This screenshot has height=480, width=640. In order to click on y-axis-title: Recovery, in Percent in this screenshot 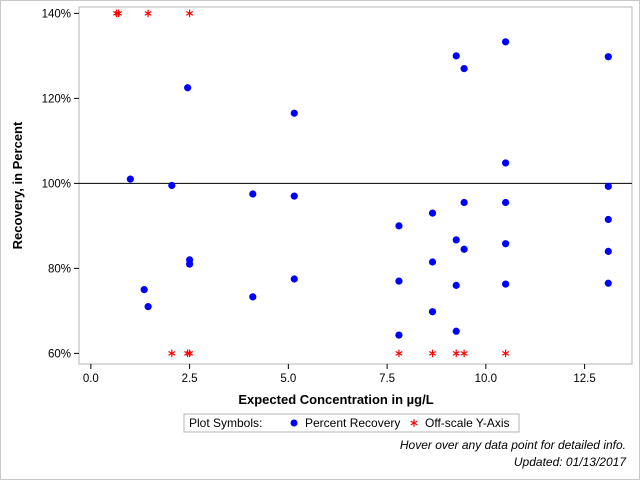, I will do `click(17, 185)`.